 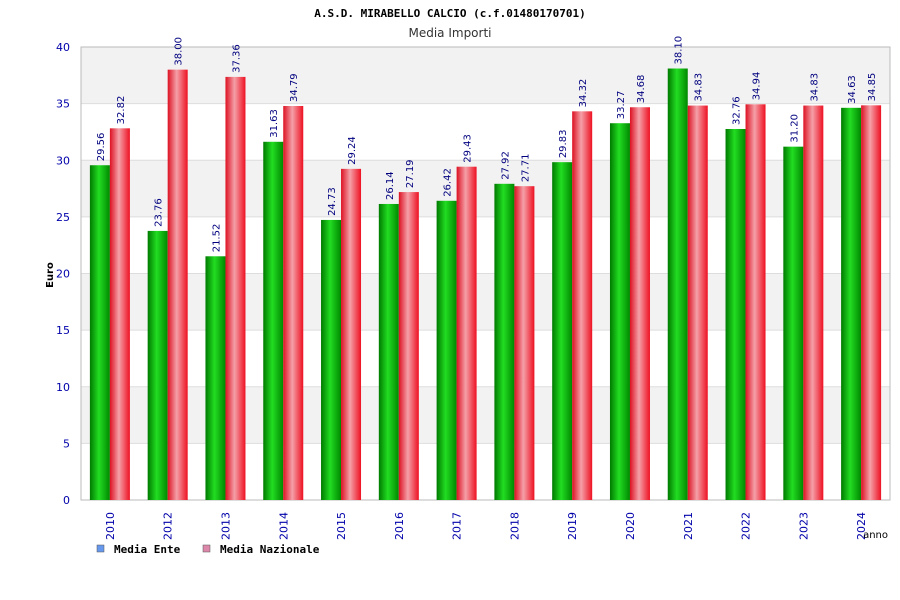 I want to click on legend-label-media-ente: Media Ente, so click(x=147, y=549).